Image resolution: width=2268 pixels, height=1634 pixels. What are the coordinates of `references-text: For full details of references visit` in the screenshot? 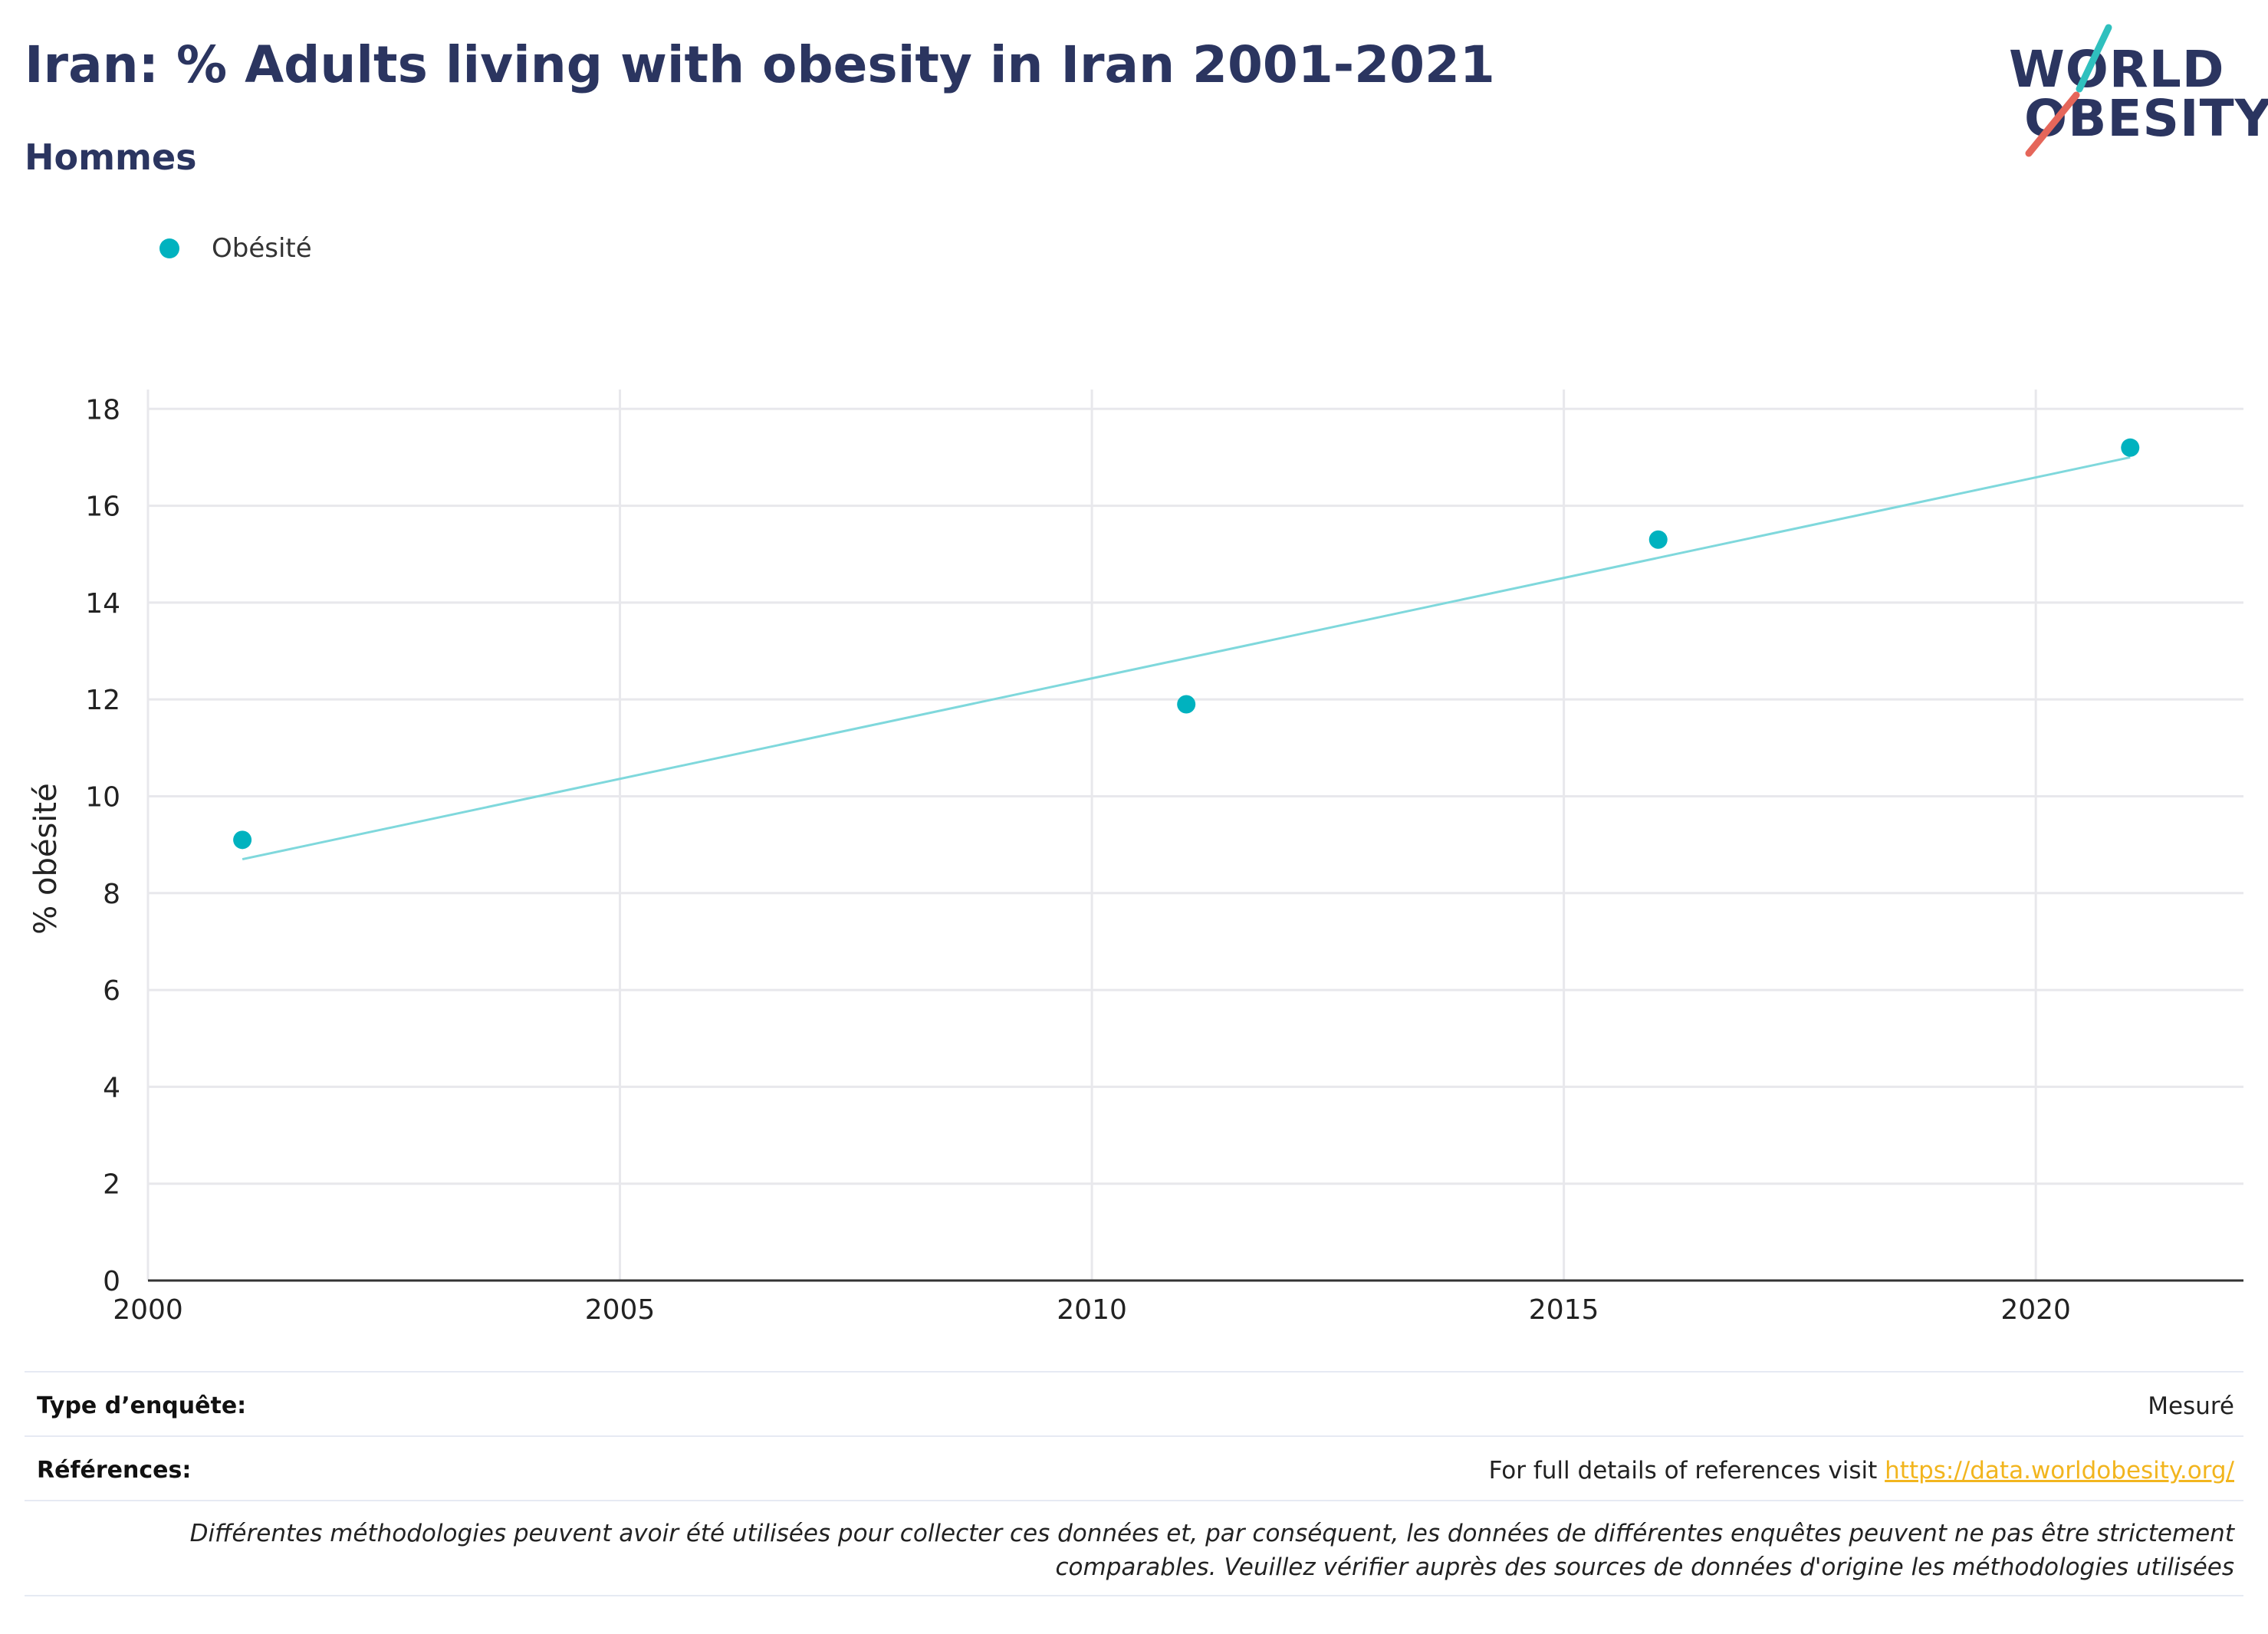 It's located at (1686, 1471).